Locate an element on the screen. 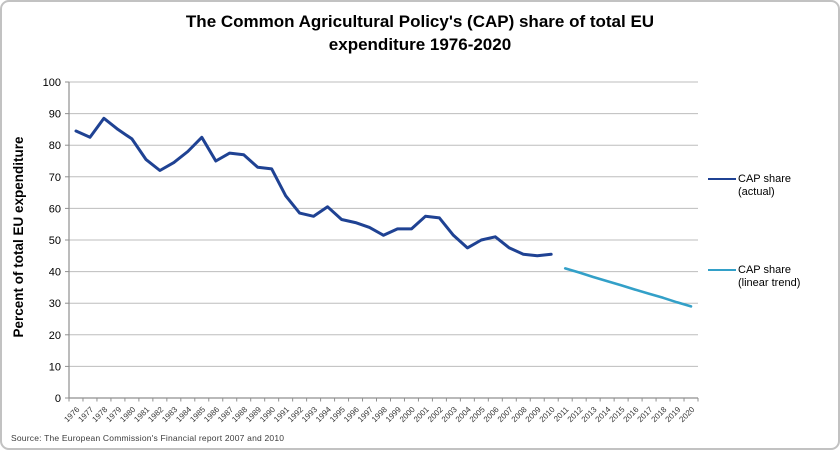 The image size is (840, 450). y-tick-label: 50 is located at coordinates (55, 241).